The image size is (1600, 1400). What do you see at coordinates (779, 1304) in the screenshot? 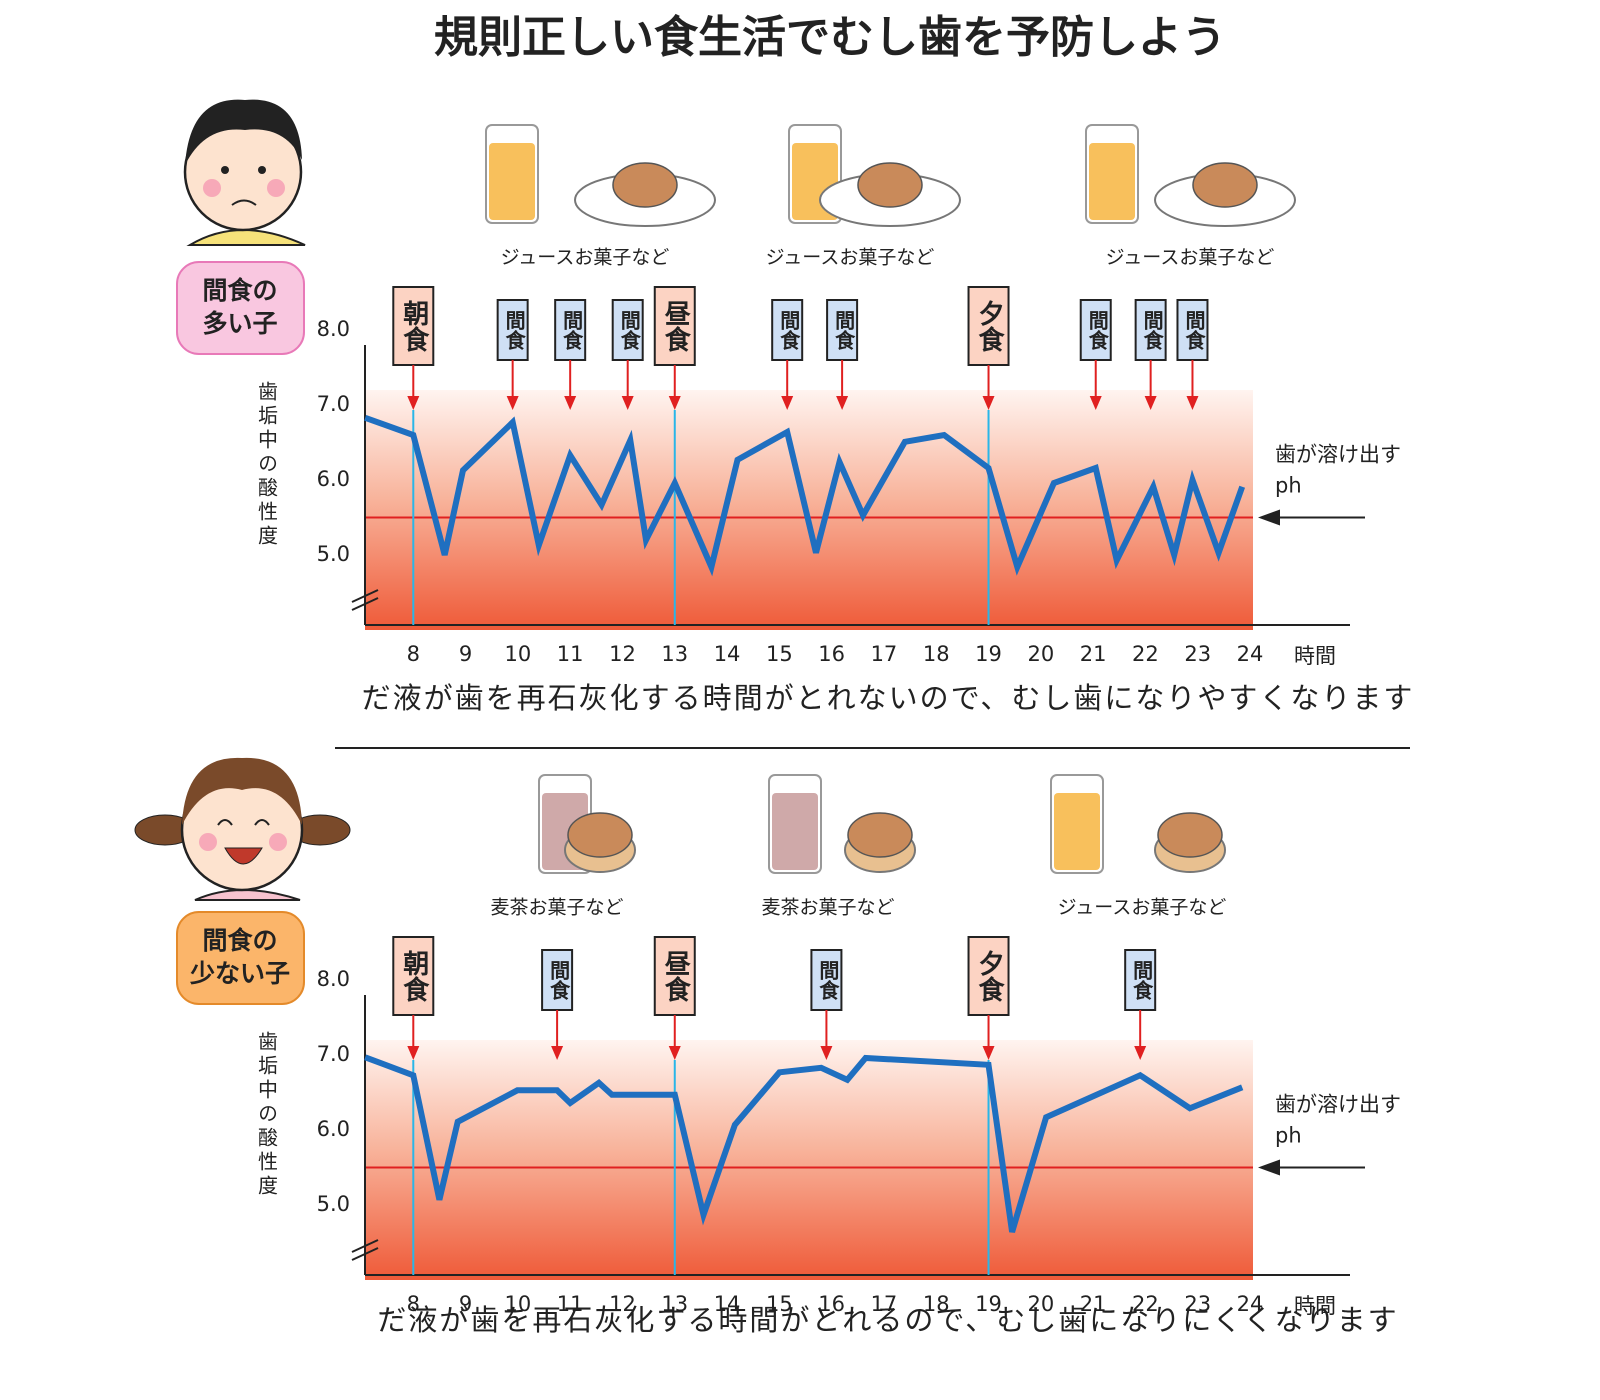
I see `x-tick-label: 15` at bounding box center [779, 1304].